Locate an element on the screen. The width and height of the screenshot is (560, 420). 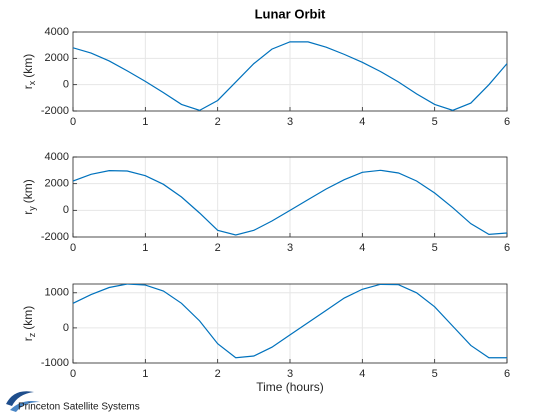
chart-title: Lunar Orbit is located at coordinates (290, 13).